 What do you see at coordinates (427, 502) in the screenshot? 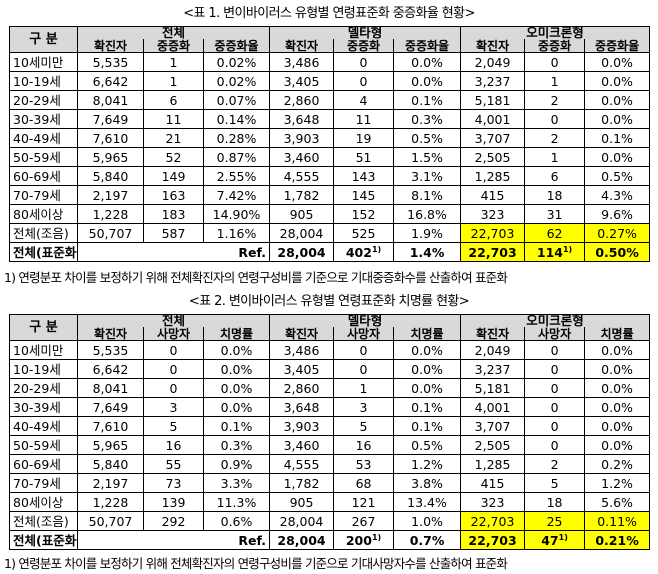
I see `table-cell: 13.4%` at bounding box center [427, 502].